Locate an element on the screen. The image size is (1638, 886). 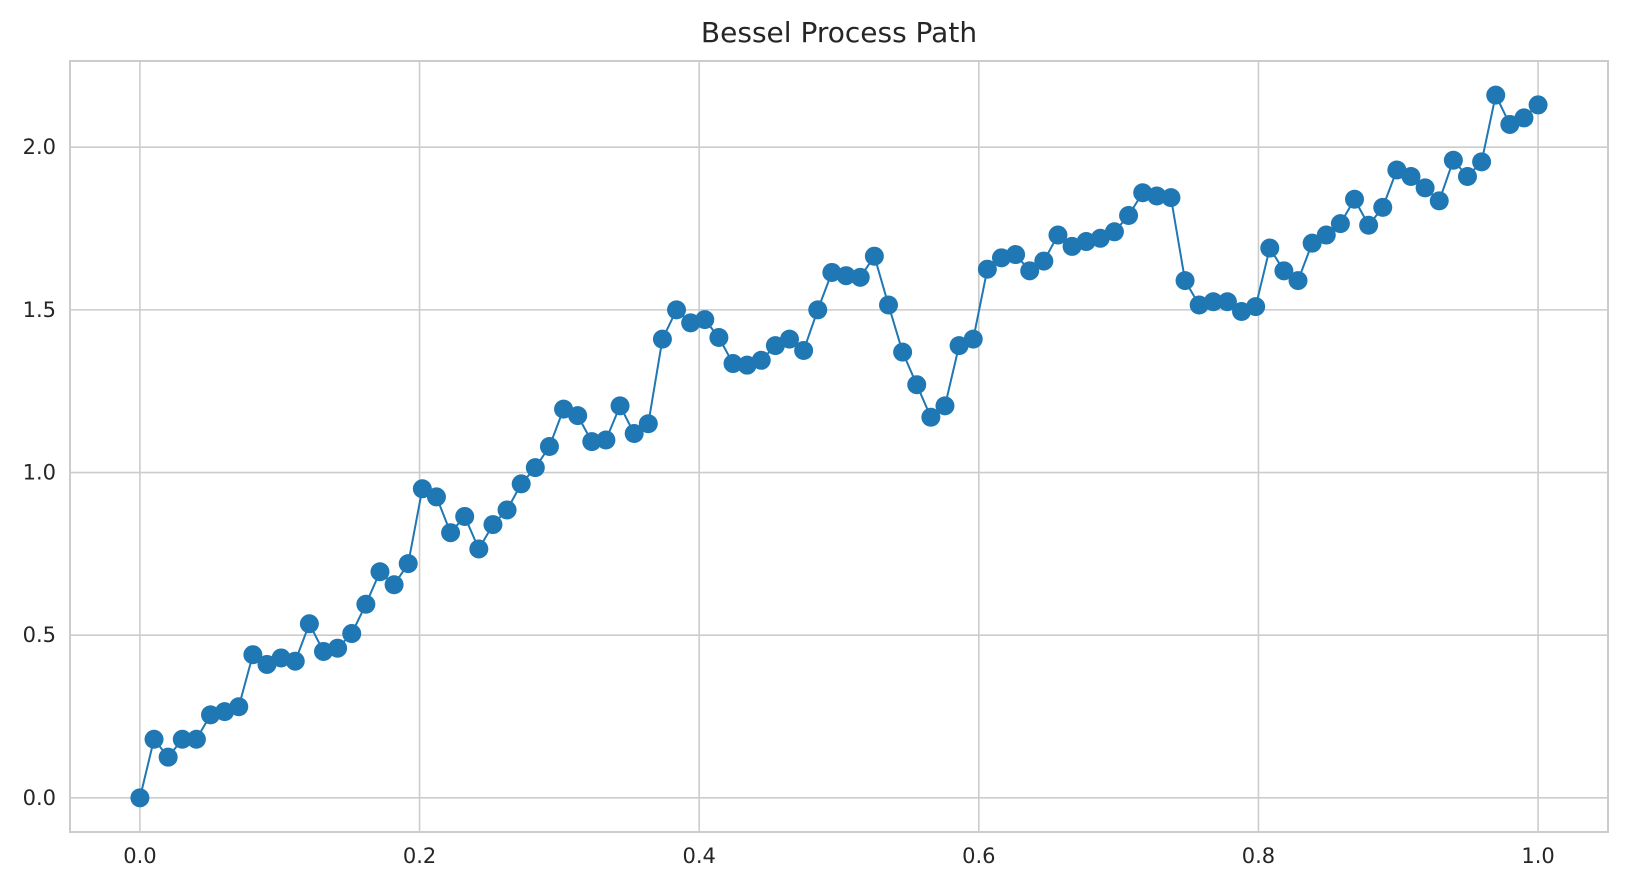
y-tick-label: 1.0 is located at coordinates (39, 473).